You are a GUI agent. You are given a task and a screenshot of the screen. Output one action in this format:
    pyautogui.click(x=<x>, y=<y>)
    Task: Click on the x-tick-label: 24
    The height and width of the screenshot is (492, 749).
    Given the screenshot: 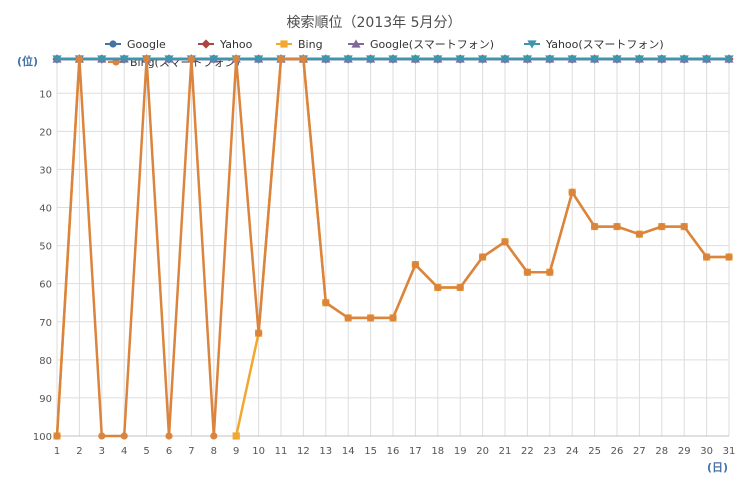 What is the action you would take?
    pyautogui.click(x=572, y=451)
    